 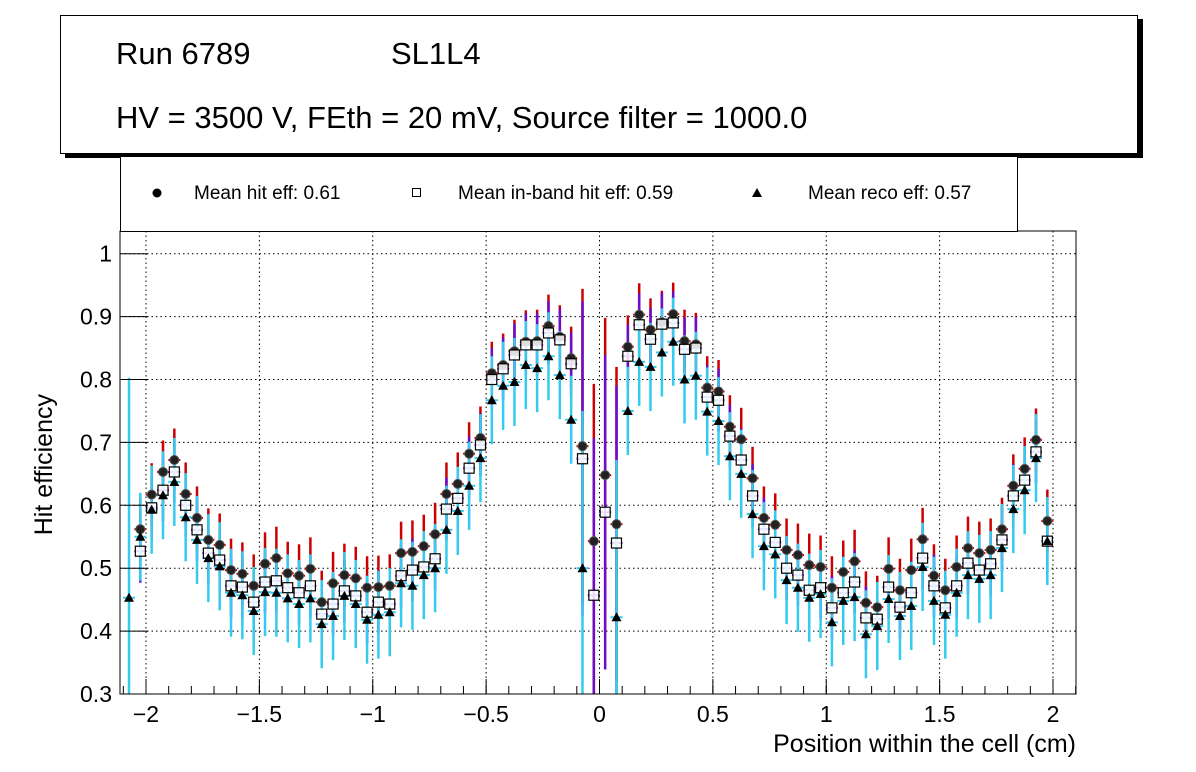 I want to click on legend-square-icon, so click(x=416, y=192).